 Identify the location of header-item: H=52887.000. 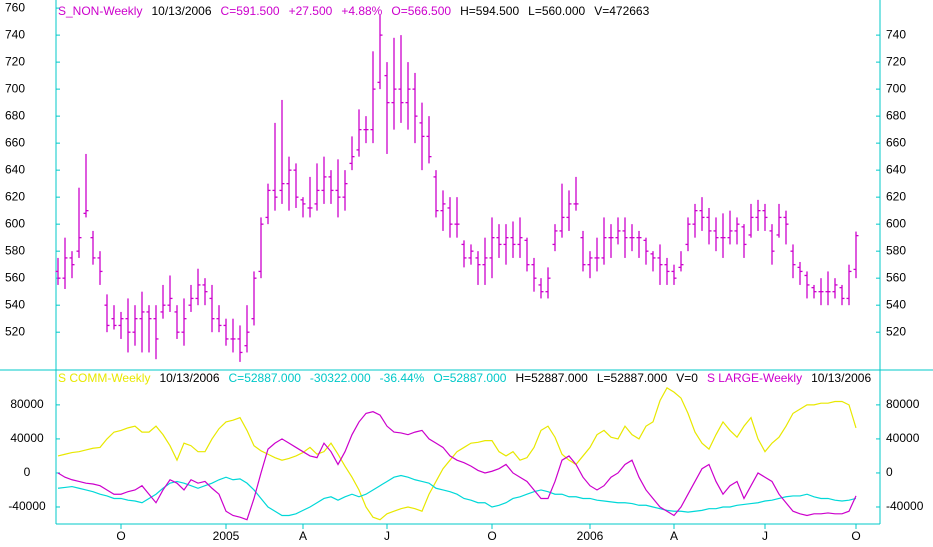
(551, 378).